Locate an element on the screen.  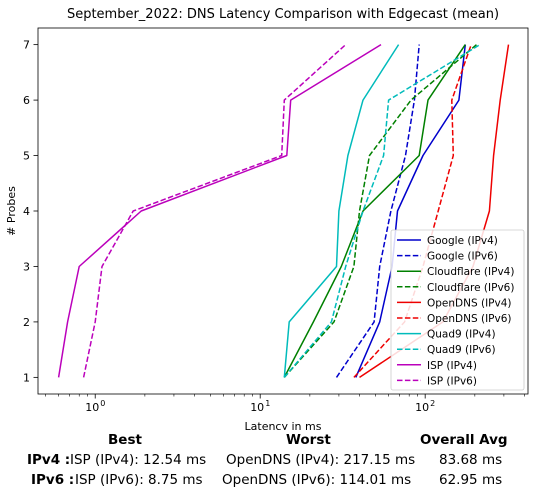
y-tick-label: 5 is located at coordinates (26, 156).